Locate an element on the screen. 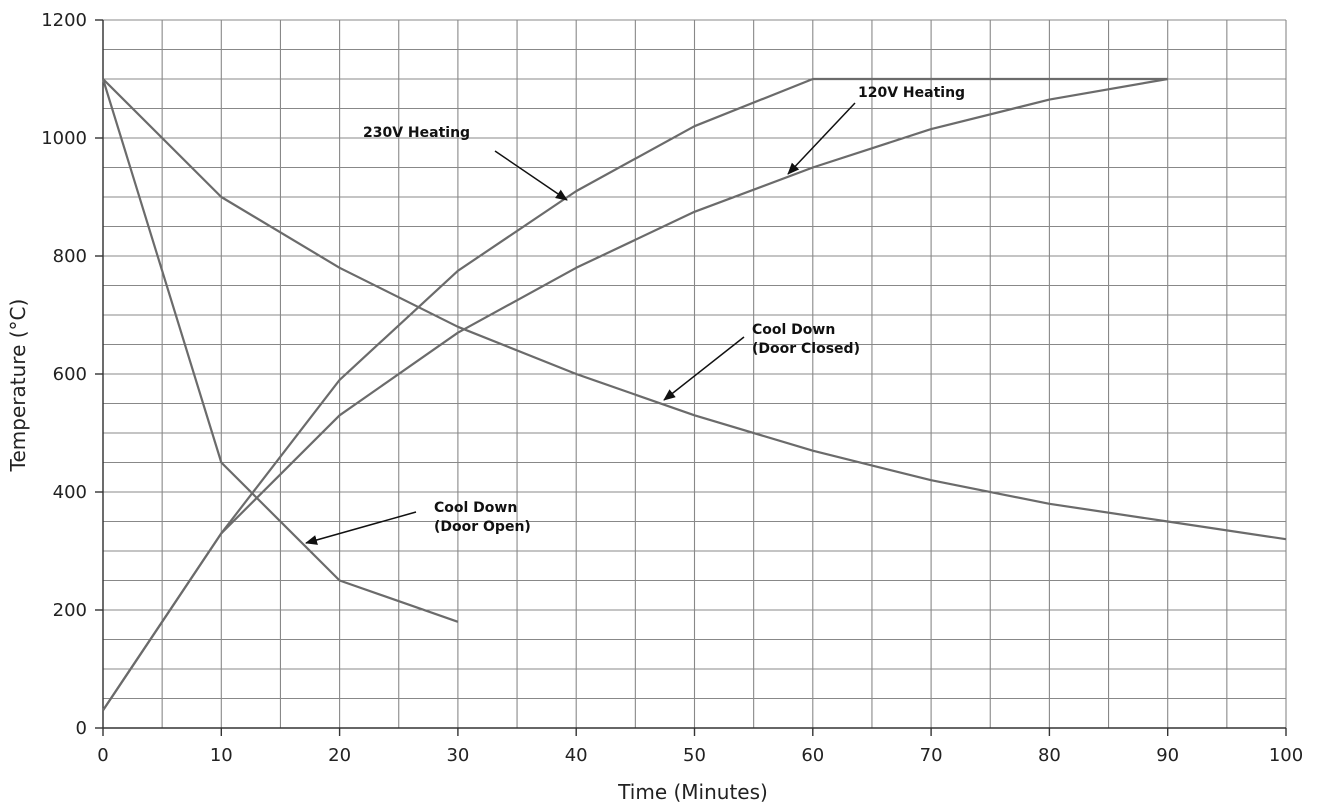 This screenshot has height=811, width=1318. x-tick-label: 70 is located at coordinates (931, 755).